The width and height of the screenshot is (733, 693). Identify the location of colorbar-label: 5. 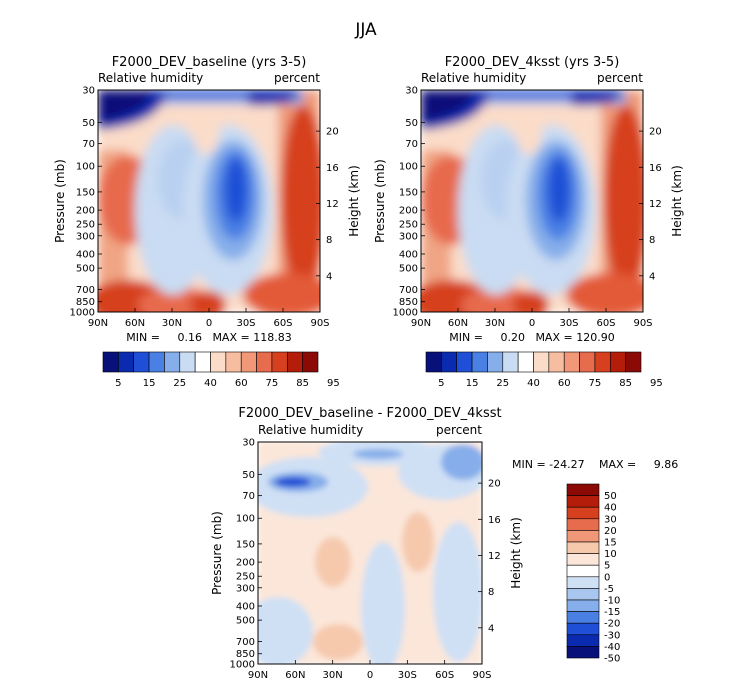
(118, 383).